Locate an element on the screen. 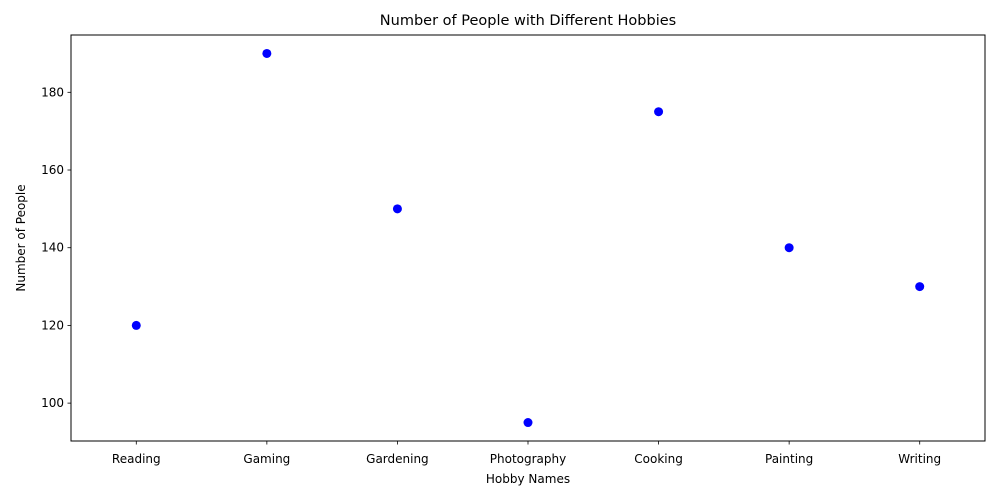 The height and width of the screenshot is (500, 1000). chart-title: Number of People with Different Hobbies is located at coordinates (528, 21).